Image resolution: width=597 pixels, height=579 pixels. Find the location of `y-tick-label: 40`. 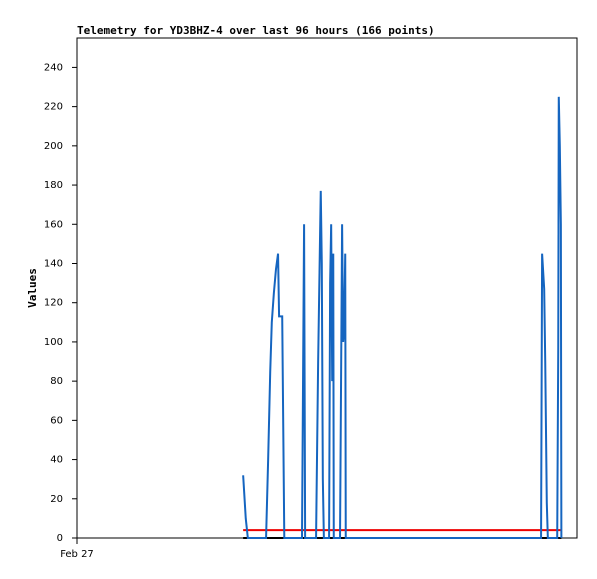

y-tick-label: 40 is located at coordinates (56, 460).